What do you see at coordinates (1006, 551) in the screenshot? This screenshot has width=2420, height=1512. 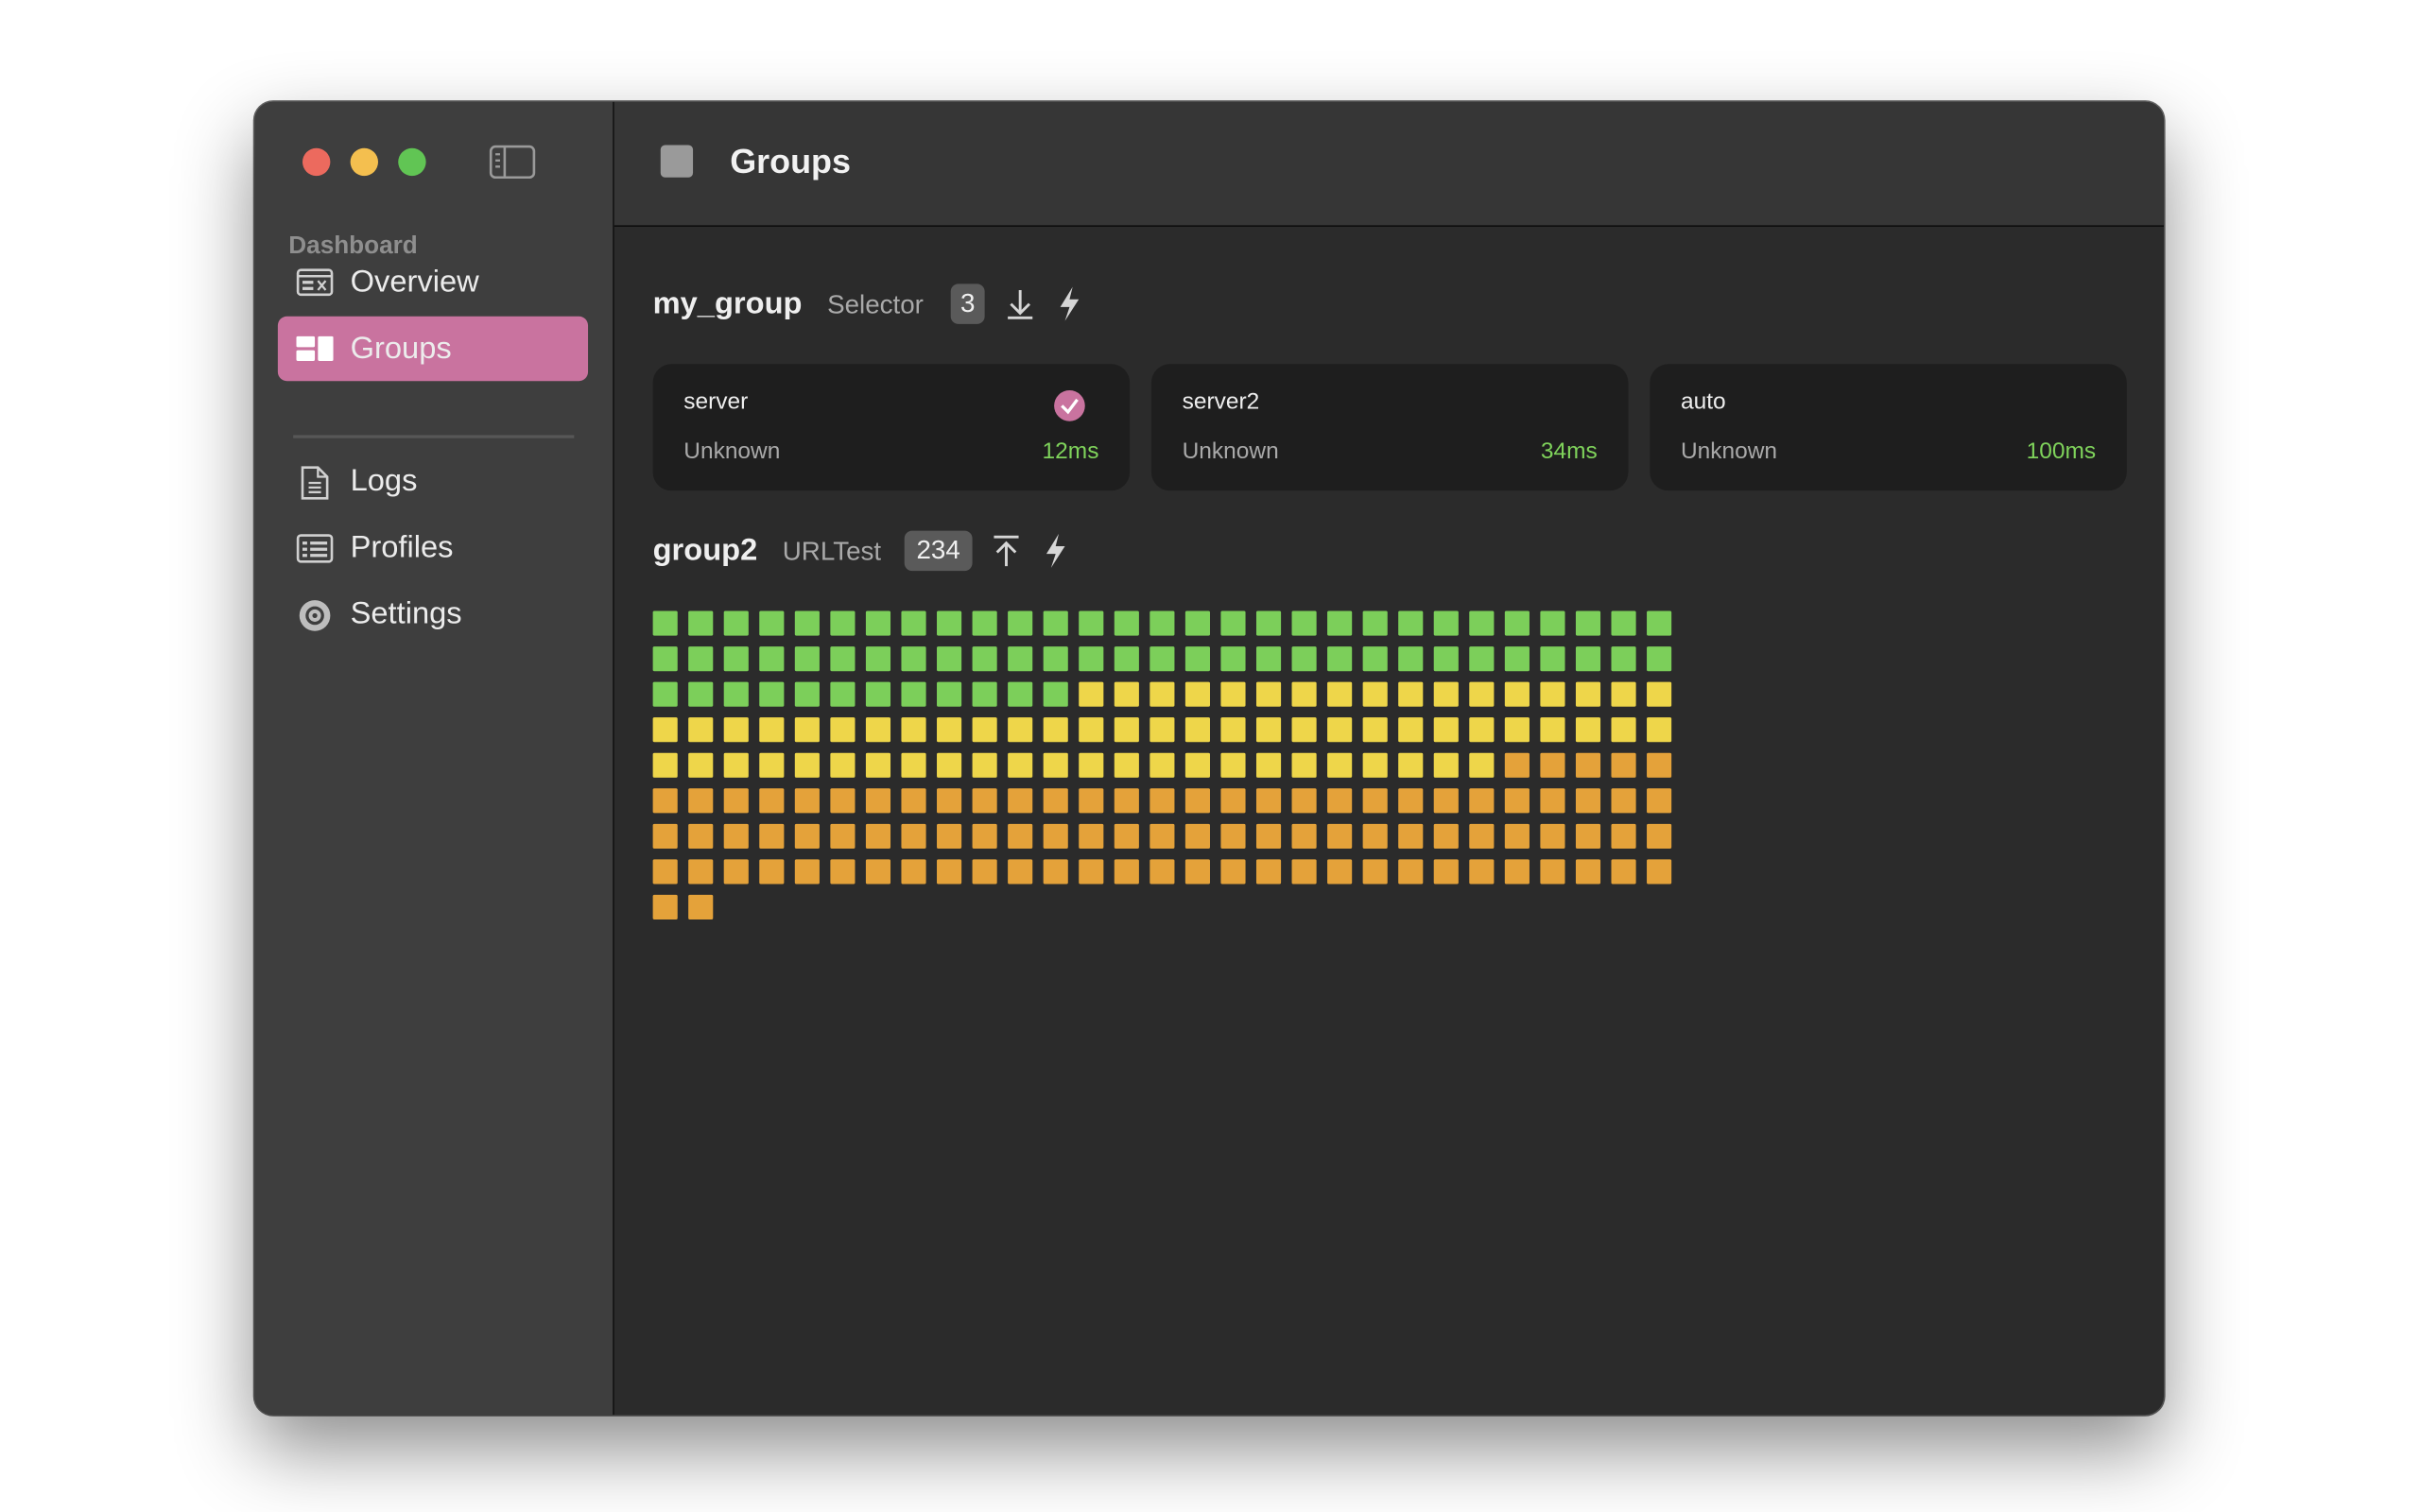 I see `collapse-button` at bounding box center [1006, 551].